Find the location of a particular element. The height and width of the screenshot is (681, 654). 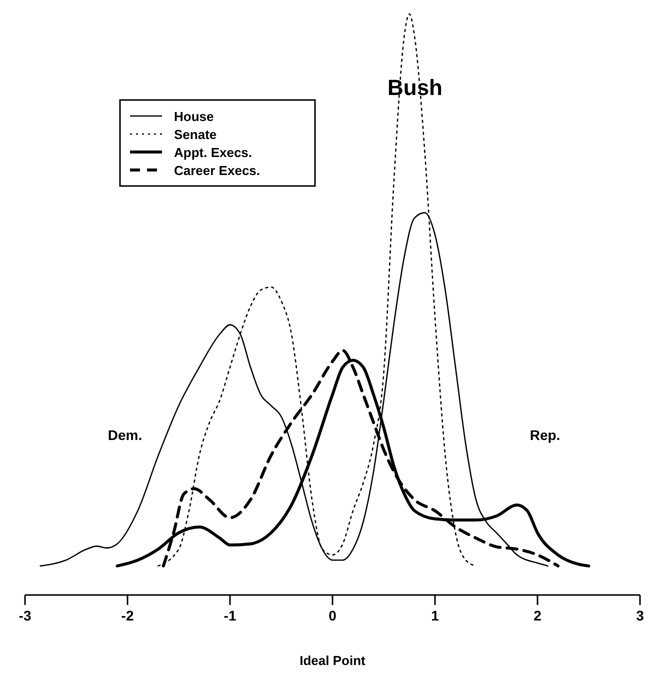

legend-label: House is located at coordinates (194, 116).